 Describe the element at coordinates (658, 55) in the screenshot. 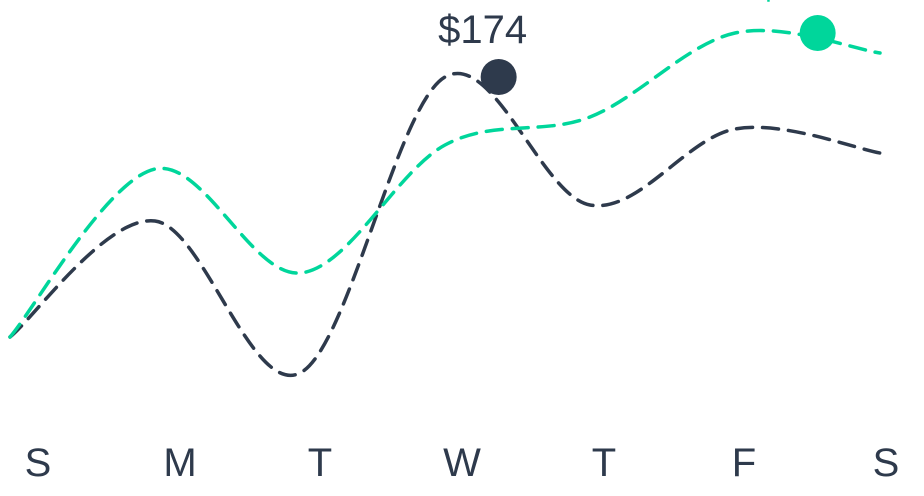

I see `highlight-points-layer` at that location.